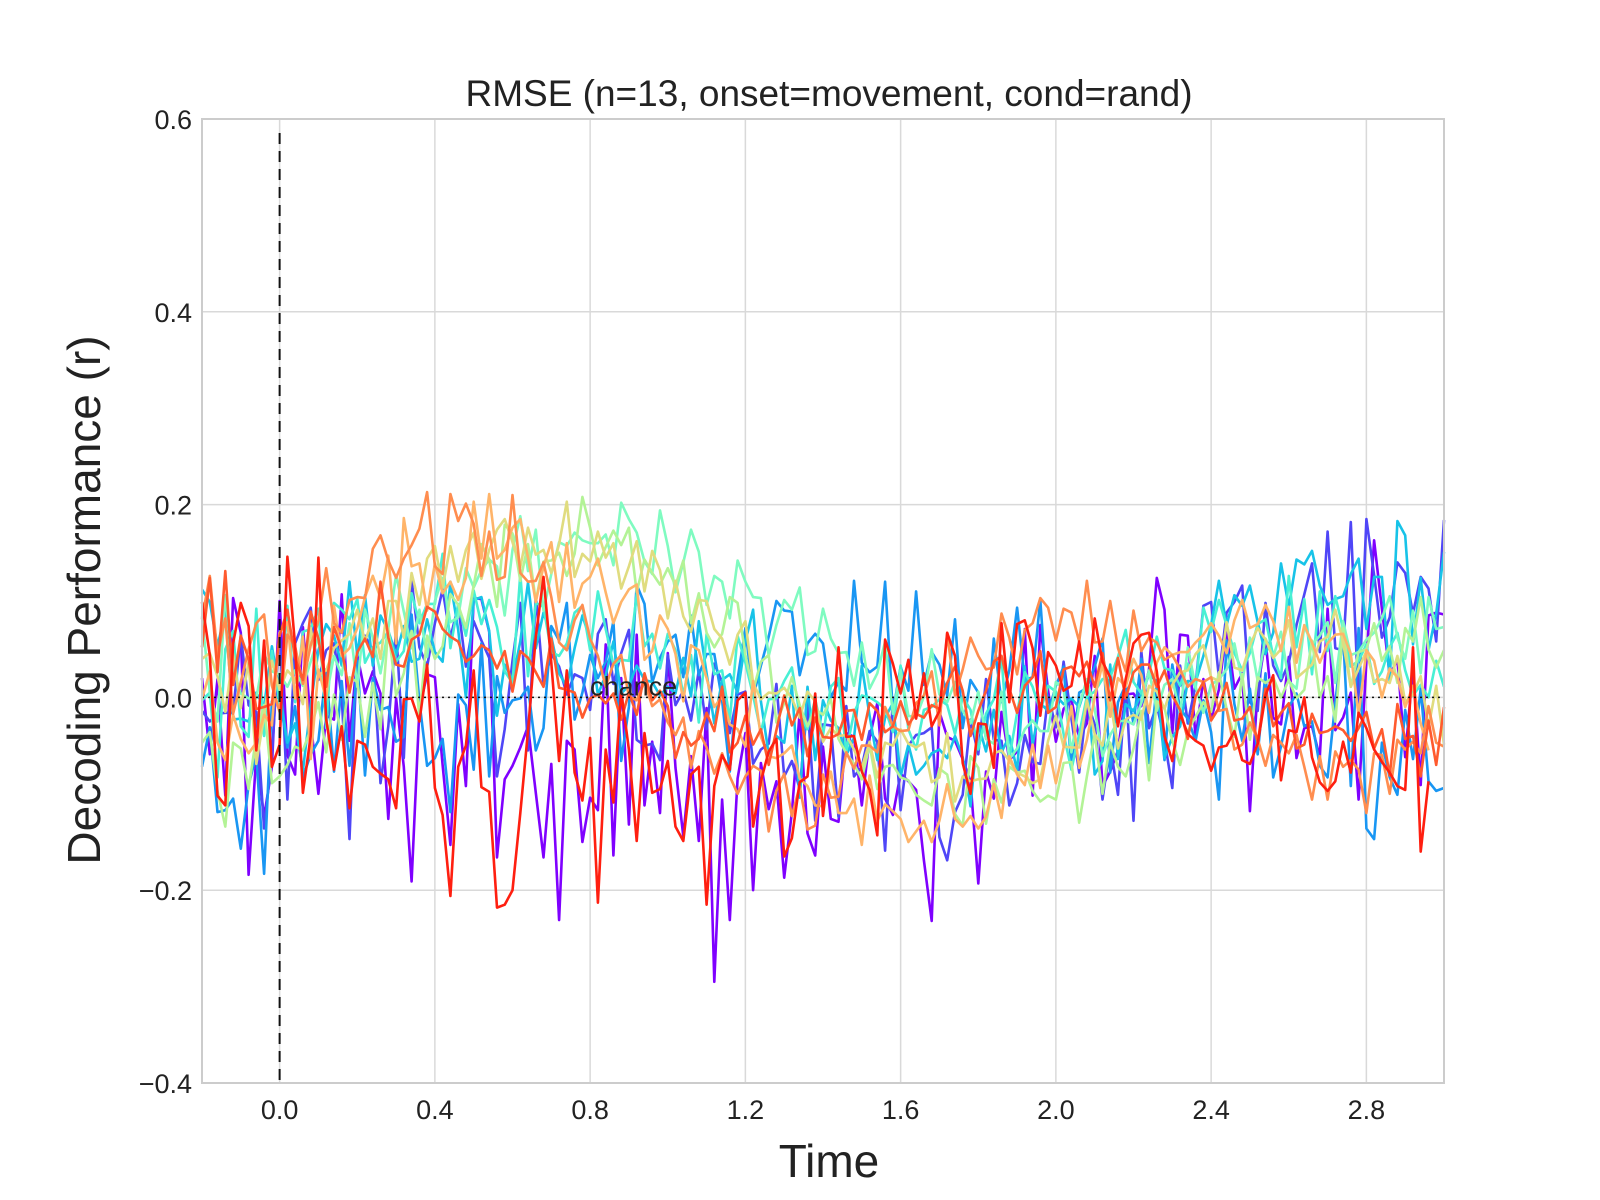  Describe the element at coordinates (173, 313) in the screenshot. I see `y-tick-label: 0.4` at that location.